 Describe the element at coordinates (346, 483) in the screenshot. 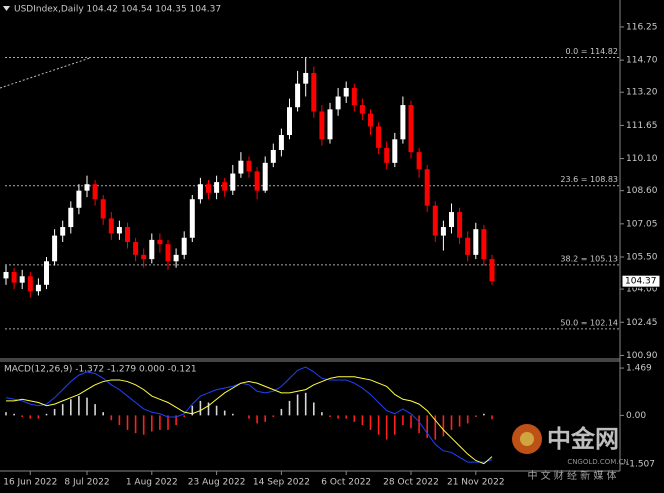

I see `x-tick-label: 6 Oct 2022` at that location.